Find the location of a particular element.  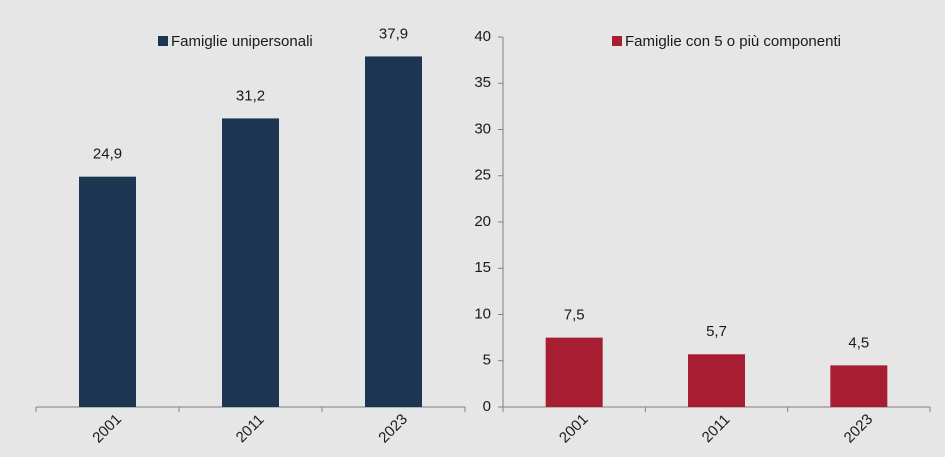

value-label: 31,2 is located at coordinates (250, 95).